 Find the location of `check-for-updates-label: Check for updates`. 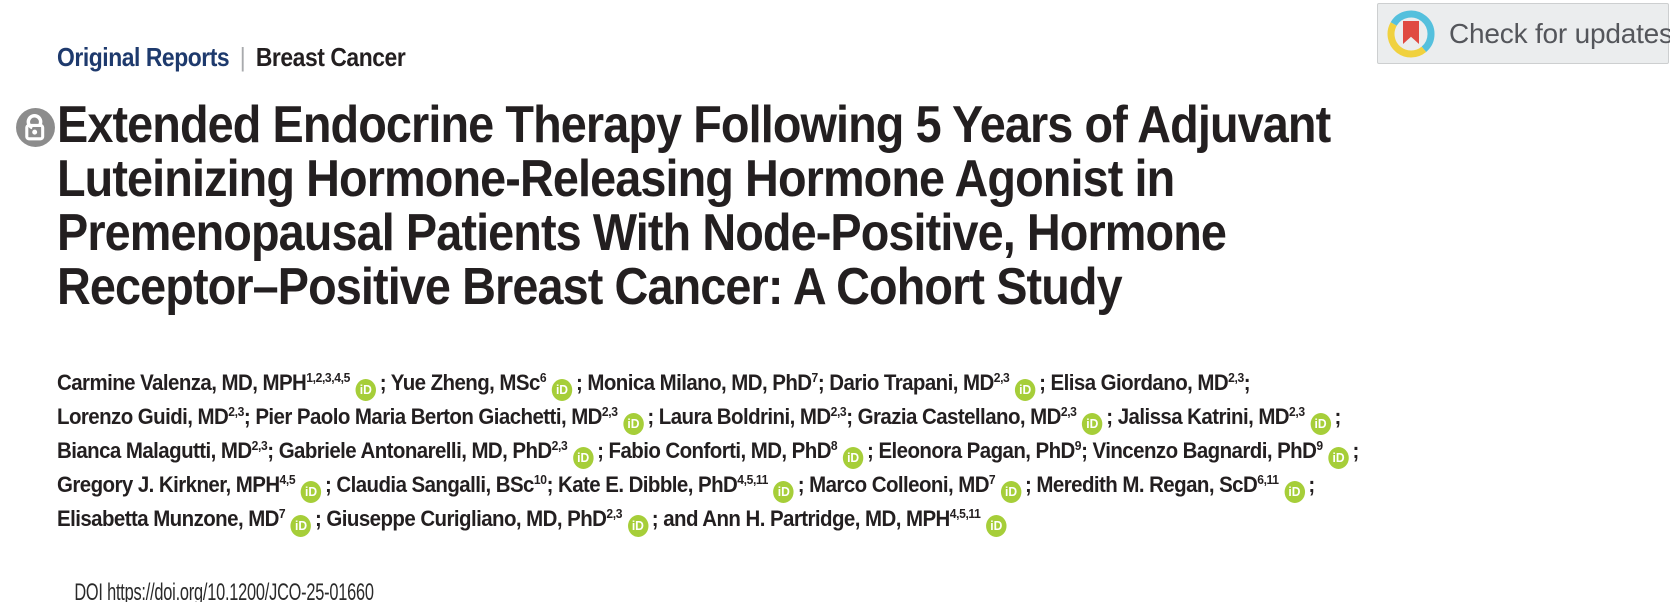

check-for-updates-label: Check for updates is located at coordinates (1559, 33).